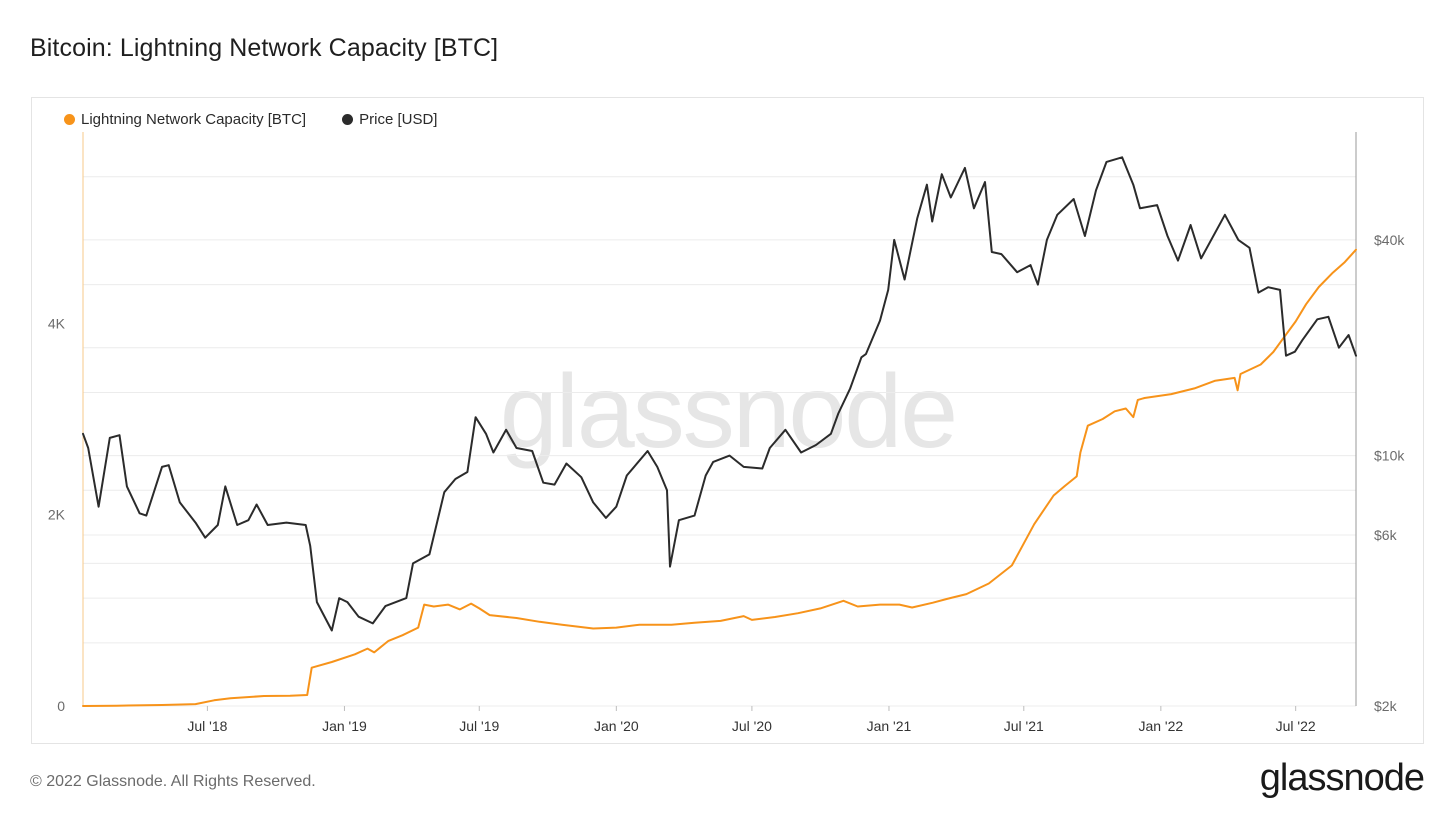 Image resolution: width=1456 pixels, height=819 pixels. I want to click on legend-item-price: Price [USD], so click(389, 119).